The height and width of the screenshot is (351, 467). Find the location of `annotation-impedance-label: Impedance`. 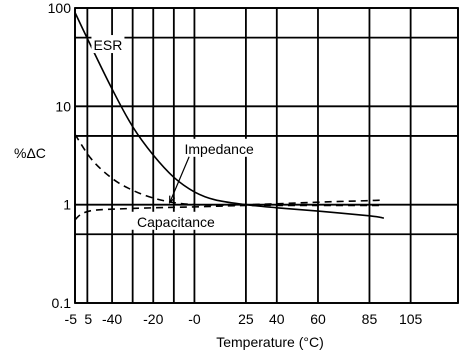

annotation-impedance-label: Impedance is located at coordinates (218, 149).